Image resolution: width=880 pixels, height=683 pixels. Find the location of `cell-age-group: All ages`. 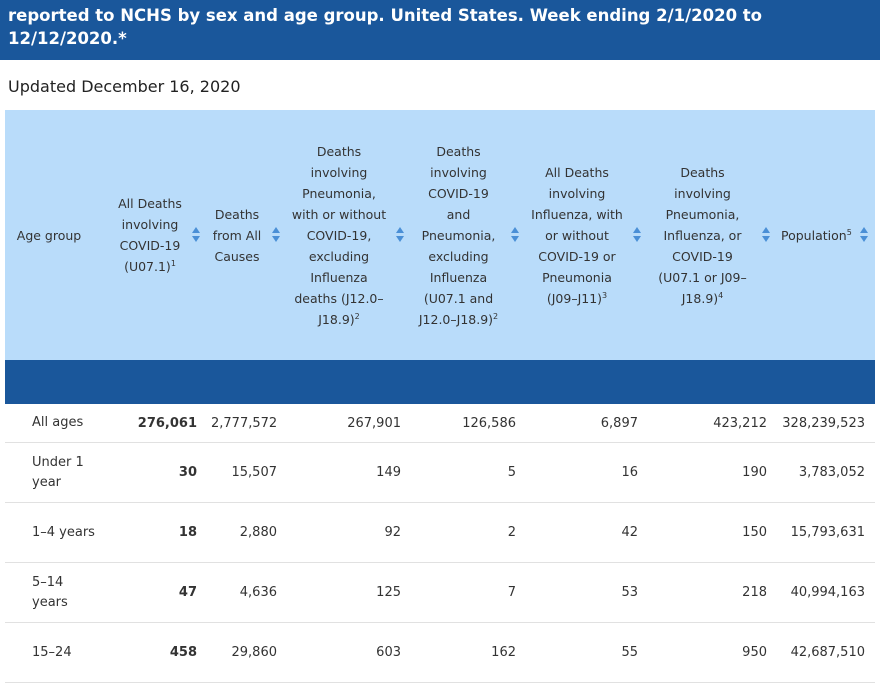

cell-age-group: All ages is located at coordinates (59, 423).